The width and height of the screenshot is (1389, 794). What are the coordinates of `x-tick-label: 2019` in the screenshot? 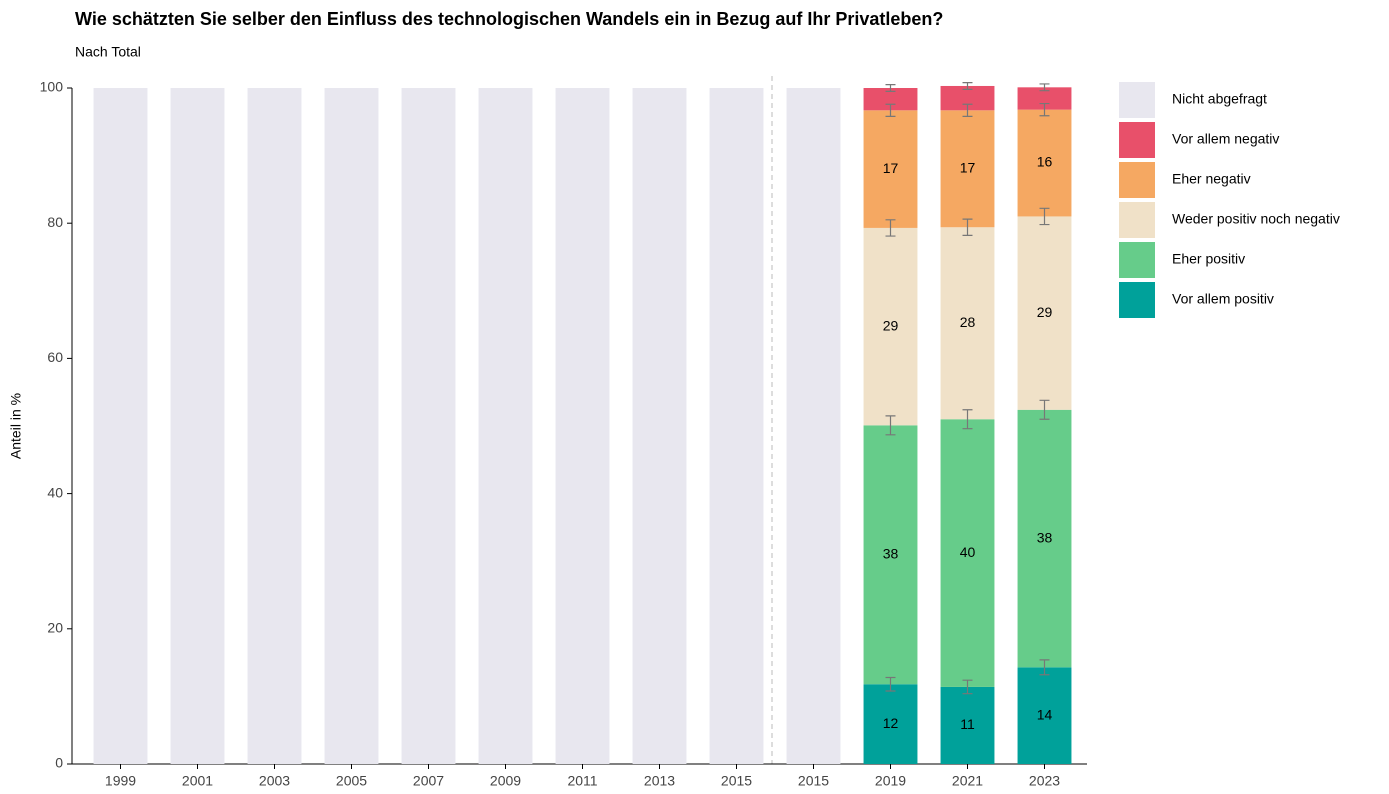 It's located at (890, 781).